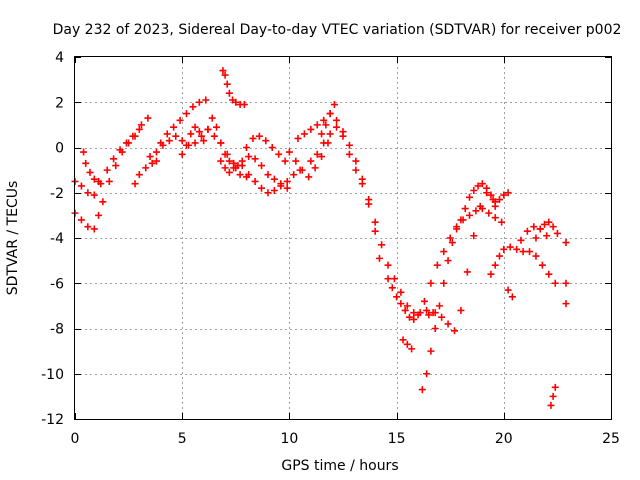 This screenshot has width=640, height=480. I want to click on y-tick-label: -10, so click(52, 375).